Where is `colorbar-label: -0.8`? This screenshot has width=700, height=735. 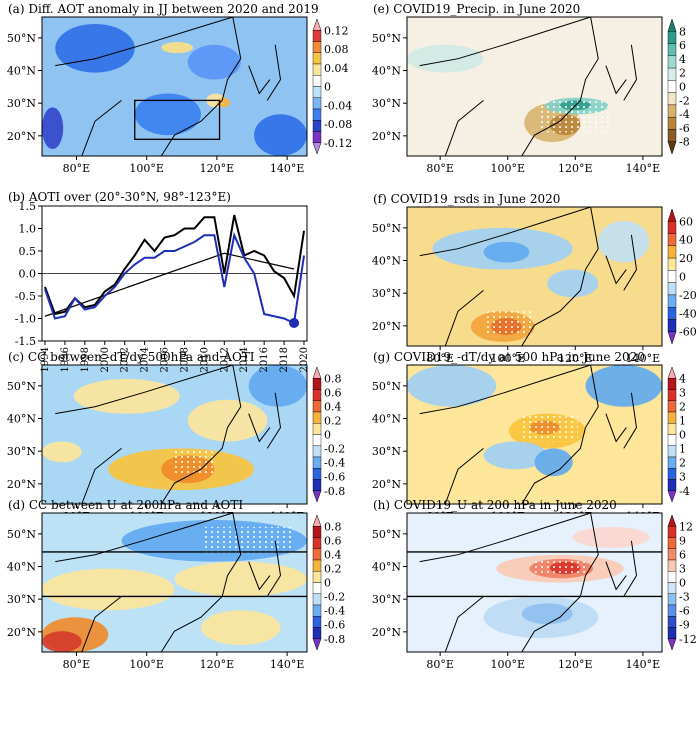 colorbar-label: -0.8 is located at coordinates (334, 491).